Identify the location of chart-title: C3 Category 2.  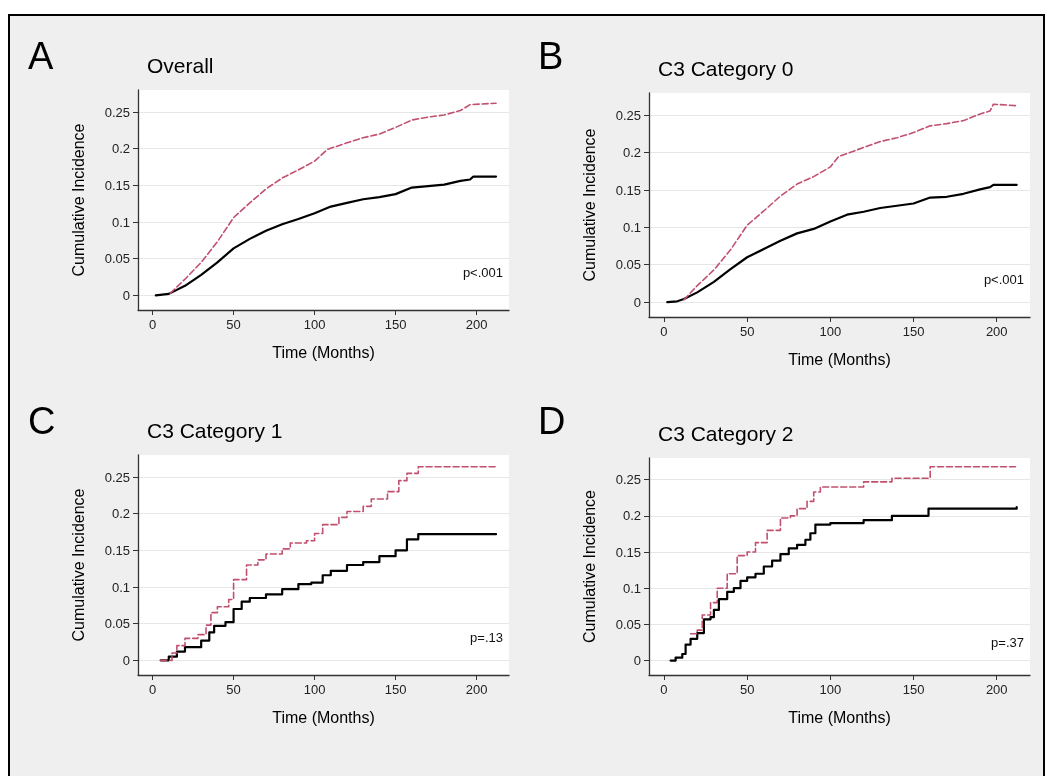
(726, 433).